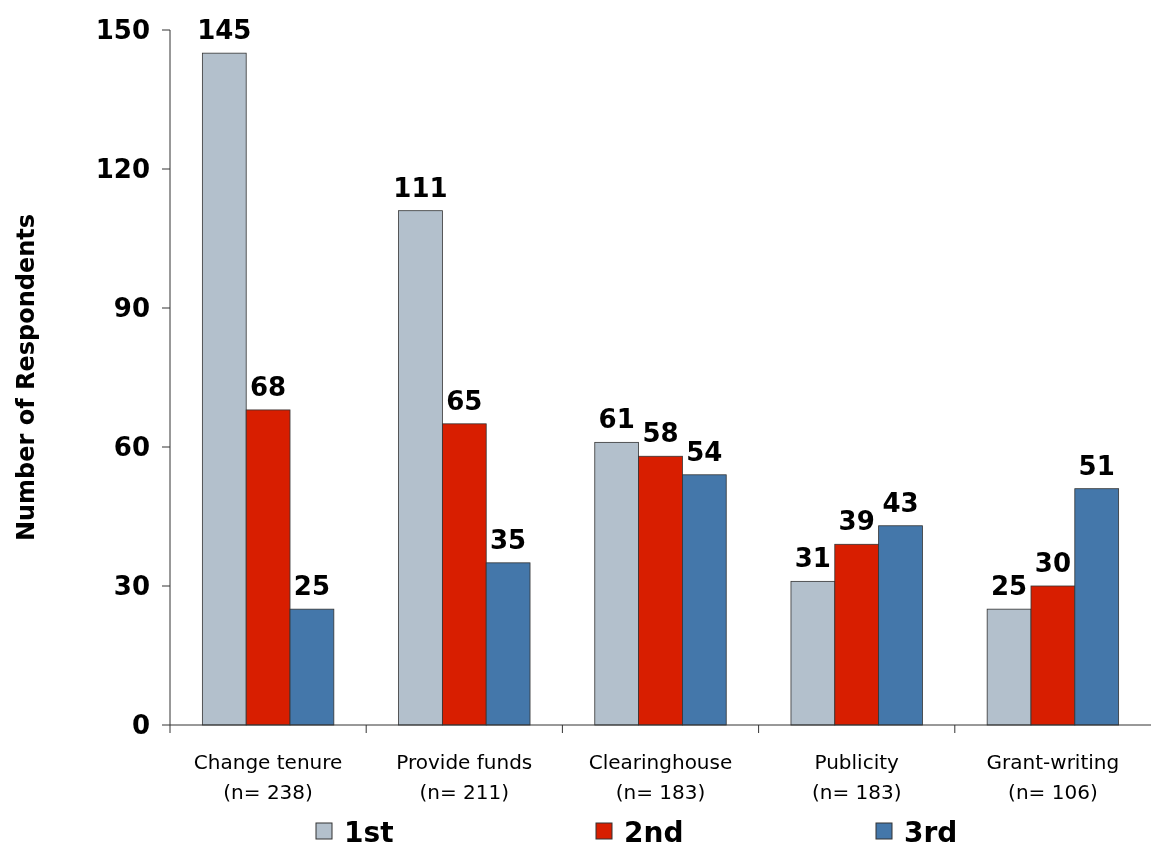 This screenshot has height=857, width=1151. What do you see at coordinates (508, 539) in the screenshot?
I see `data-label: 35` at bounding box center [508, 539].